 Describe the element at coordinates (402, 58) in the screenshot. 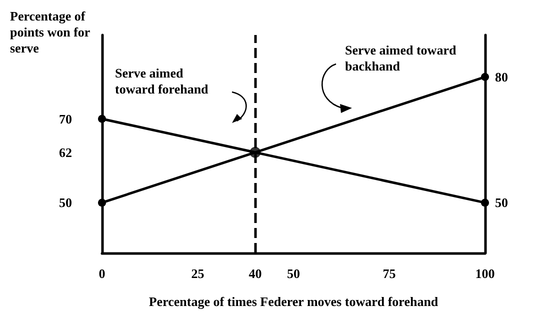

I see `series-label: Serve aimed toward backhand` at that location.